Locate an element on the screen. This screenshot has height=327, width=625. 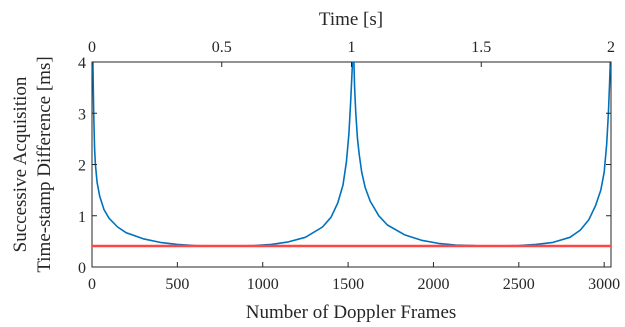
x2-tick-label: 1 is located at coordinates (352, 47).